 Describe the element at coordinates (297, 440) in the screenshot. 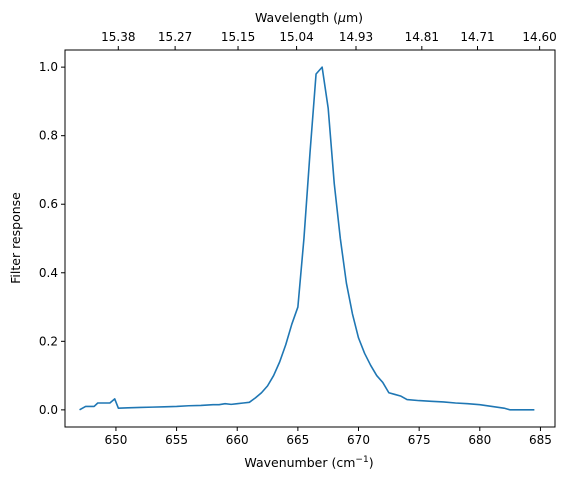

I see `x-tick-label: 665` at that location.